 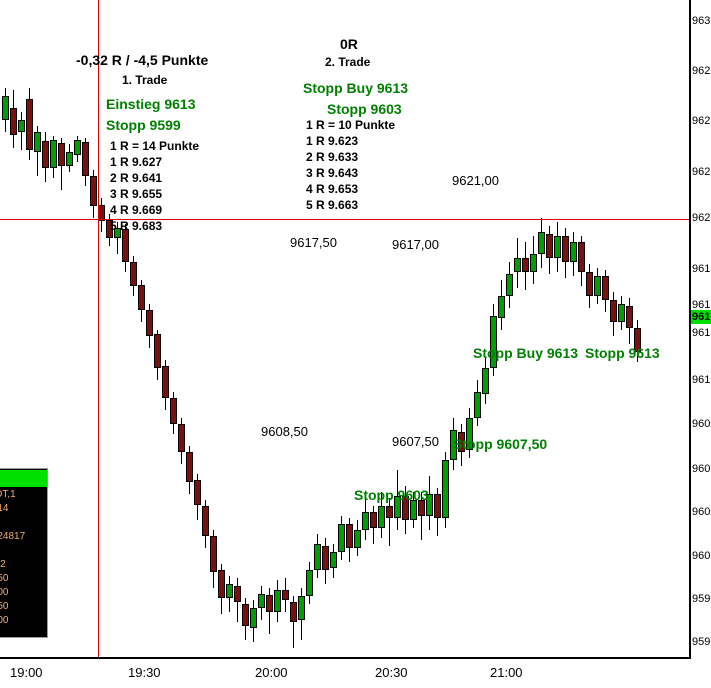 I want to click on price-marker-label: 9617,50, so click(x=313, y=242).